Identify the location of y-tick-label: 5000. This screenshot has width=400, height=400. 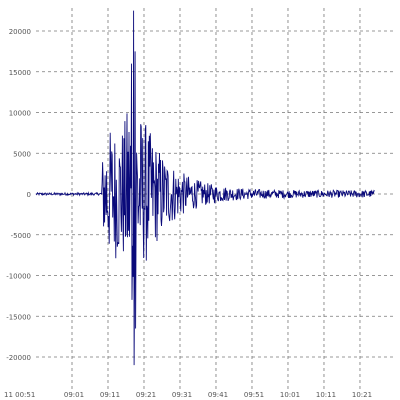
(22, 154).